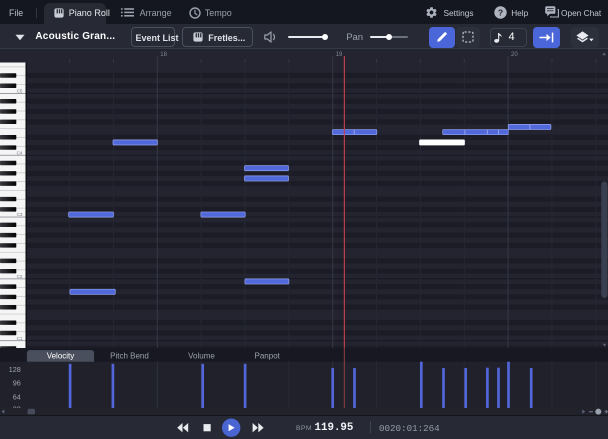 This screenshot has height=439, width=608. What do you see at coordinates (20, 337) in the screenshot?
I see `svg-text: C1` at bounding box center [20, 337].